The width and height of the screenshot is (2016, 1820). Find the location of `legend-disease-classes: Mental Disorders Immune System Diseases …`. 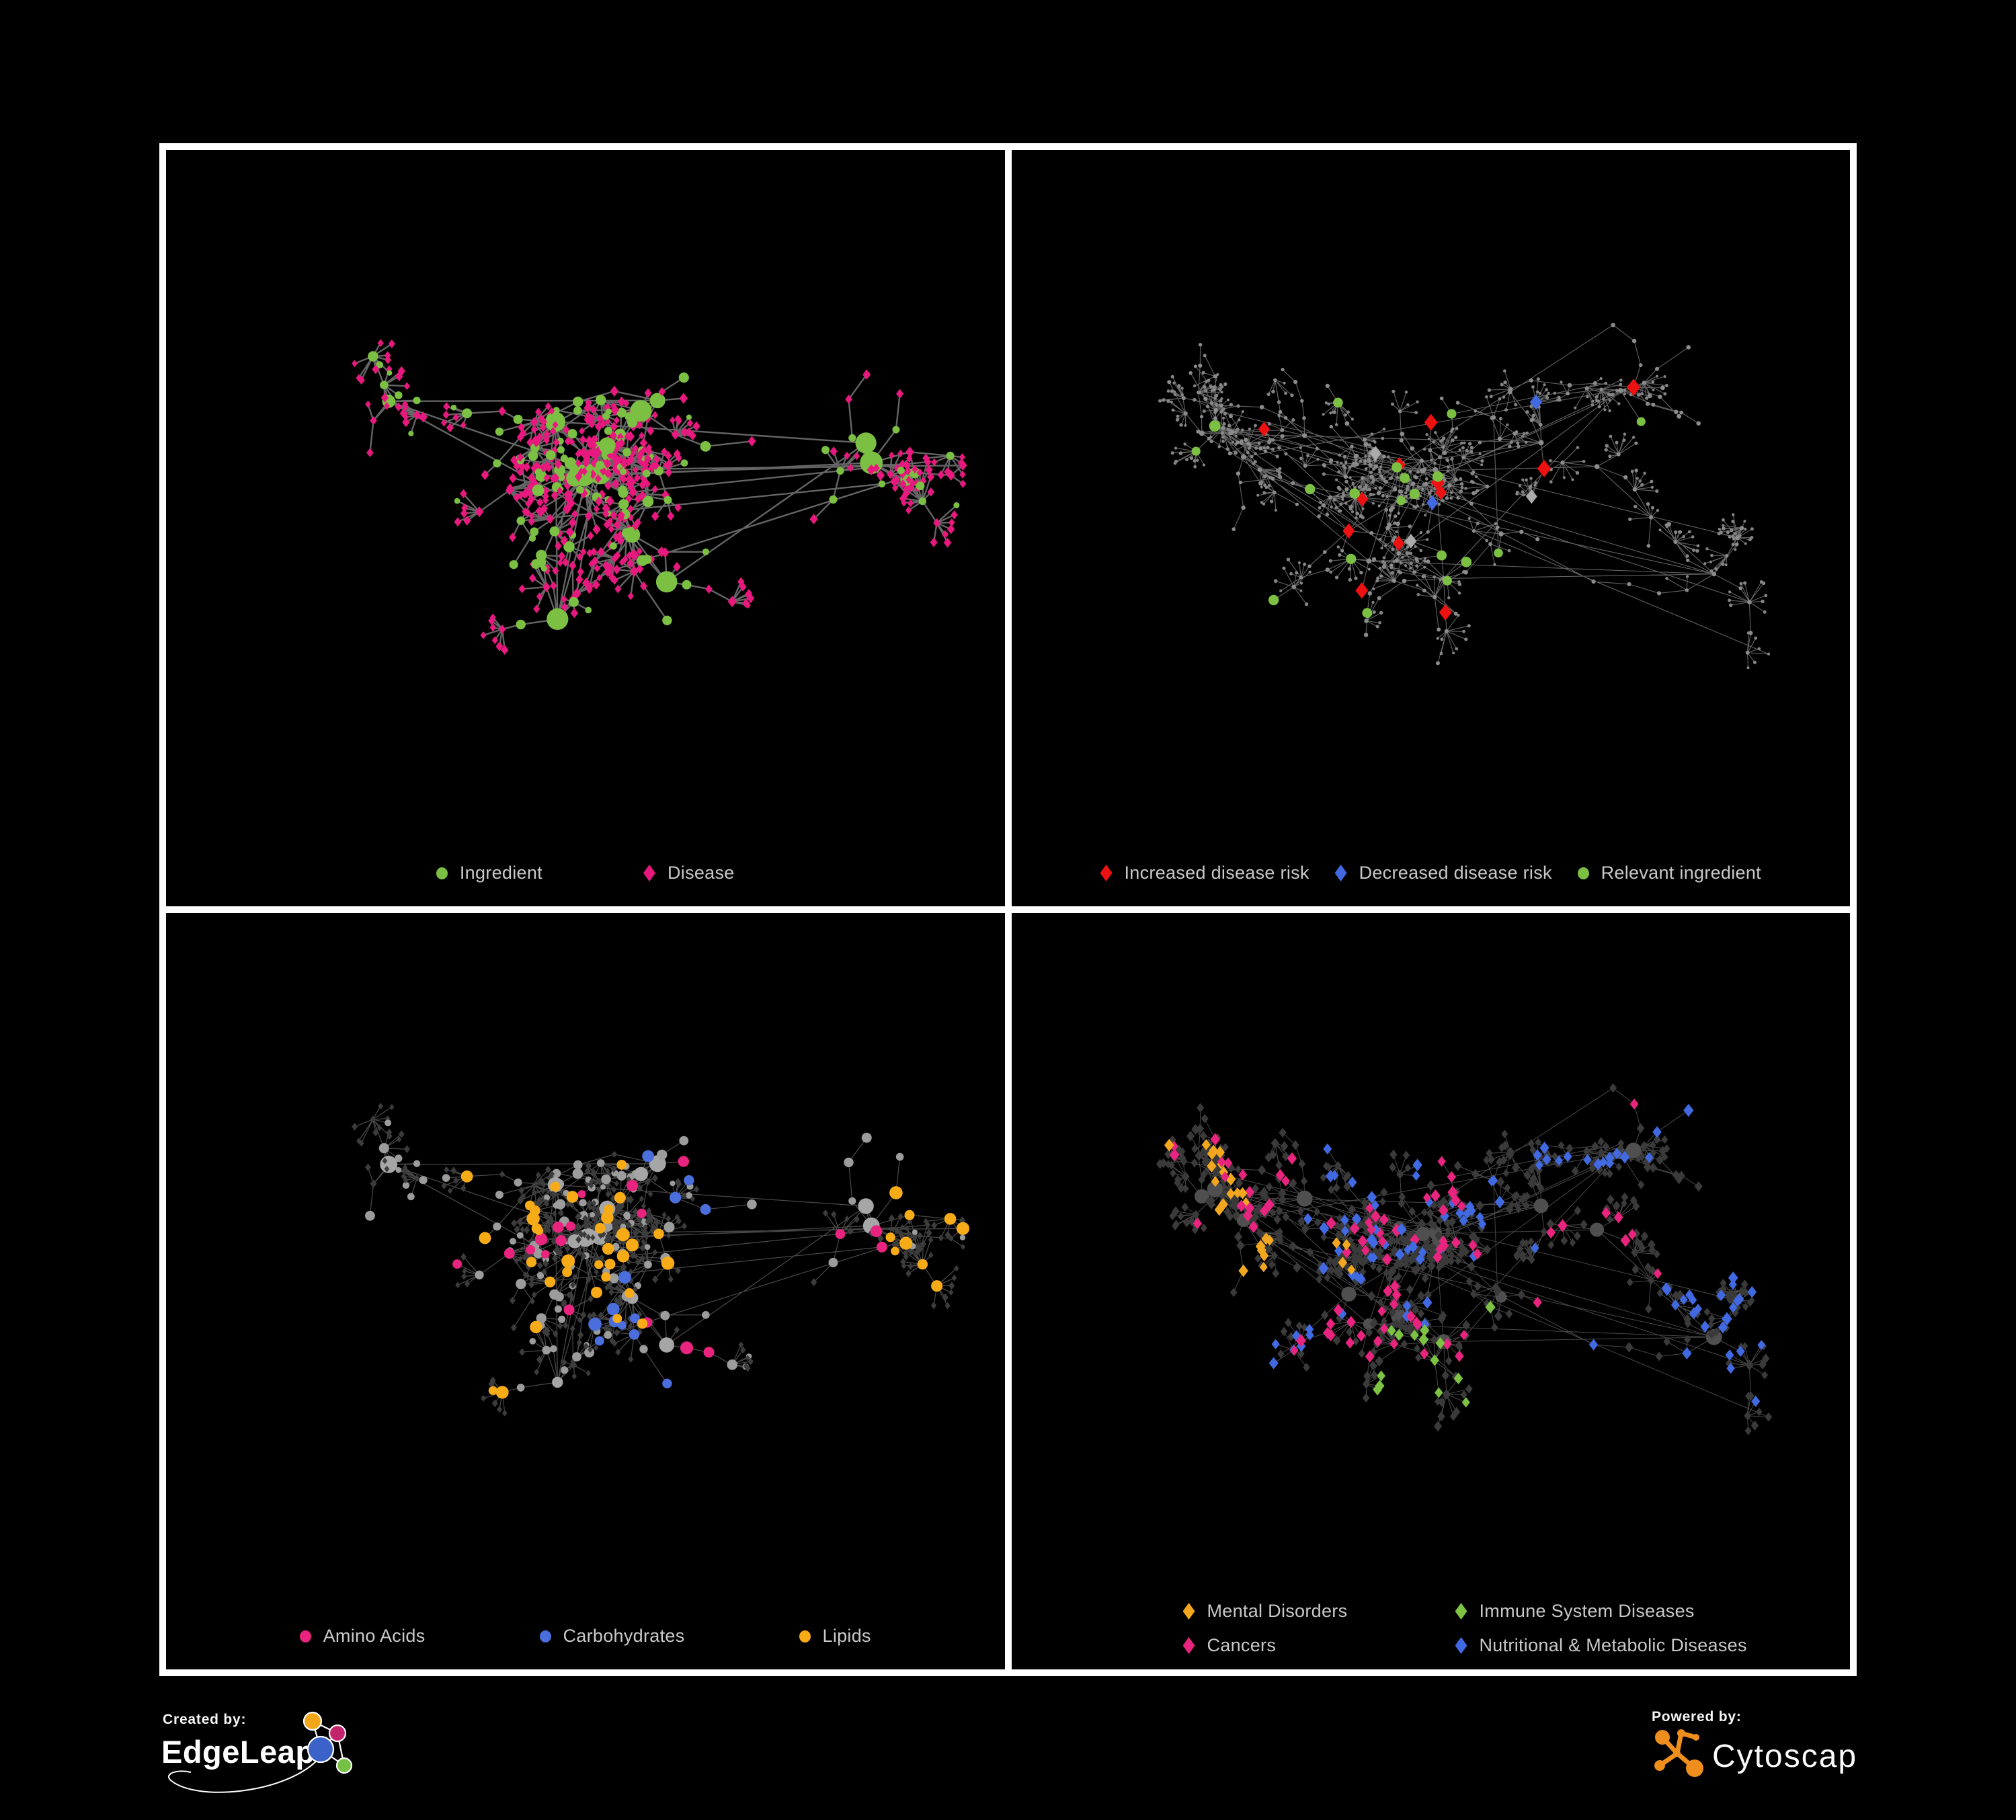

legend-disease-classes: Mental Disorders Immune System Diseases … is located at coordinates (1503, 1628).